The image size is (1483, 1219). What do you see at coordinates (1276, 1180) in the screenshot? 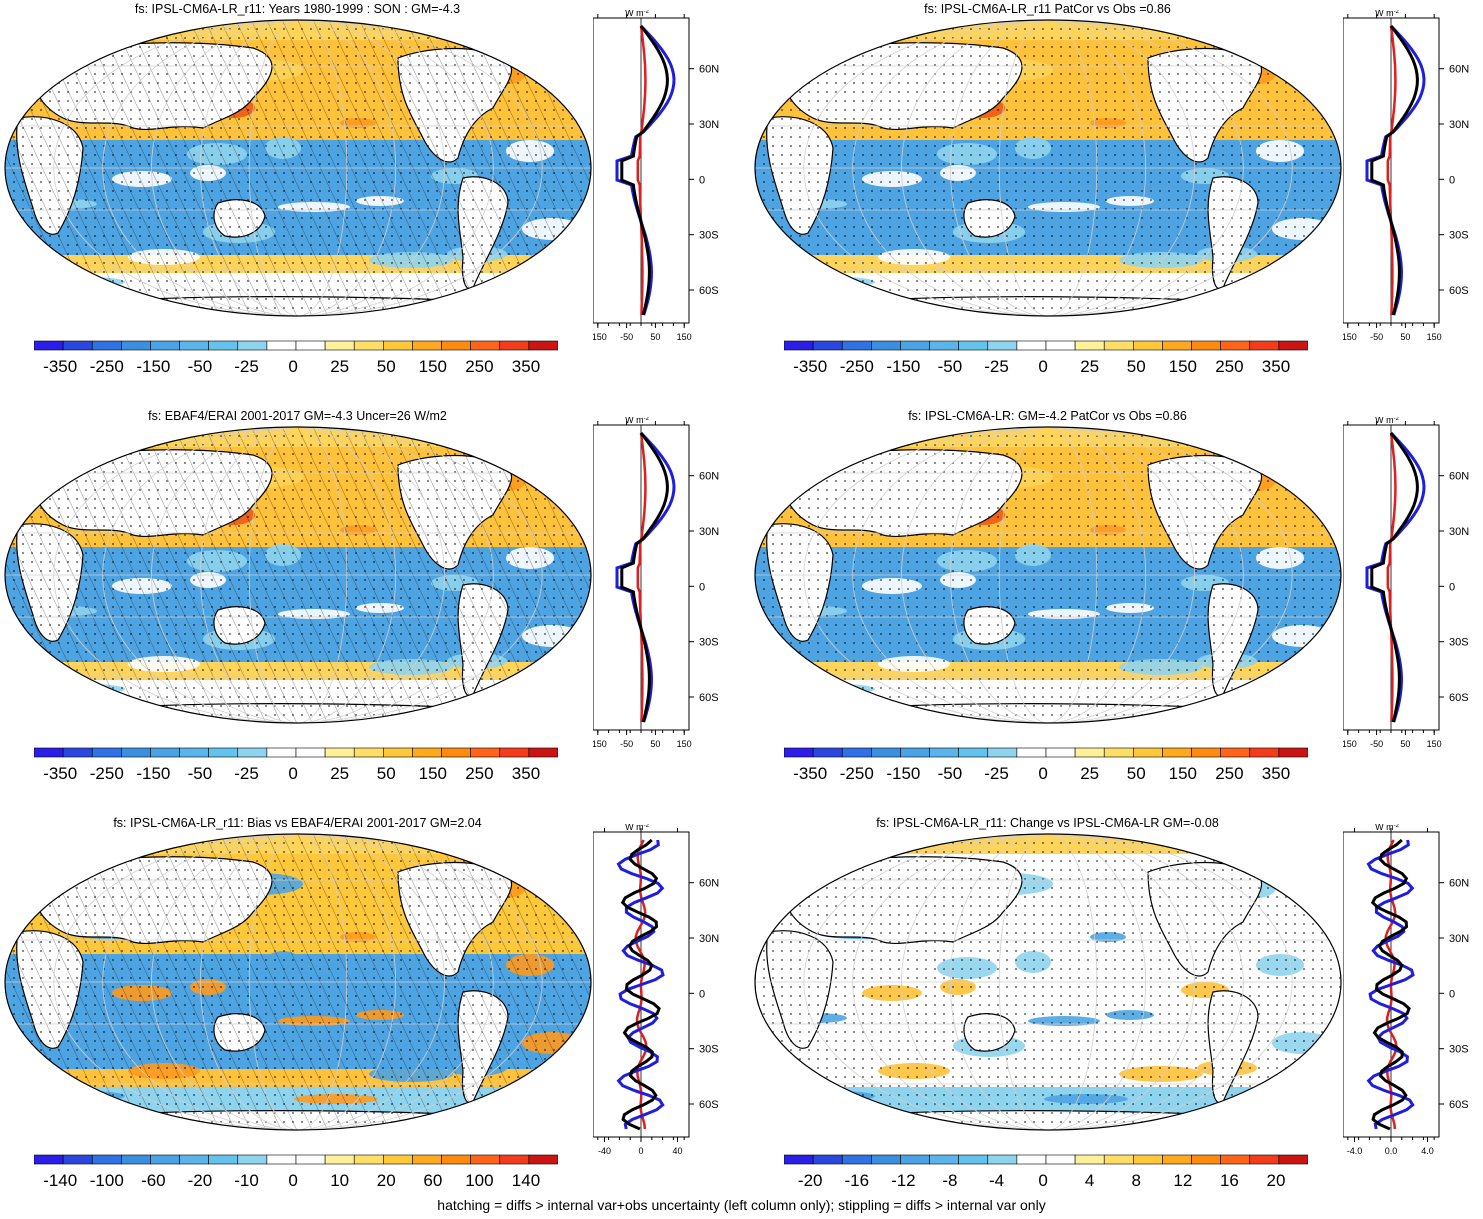
I see `colorbar-tick-label: 20` at bounding box center [1276, 1180].